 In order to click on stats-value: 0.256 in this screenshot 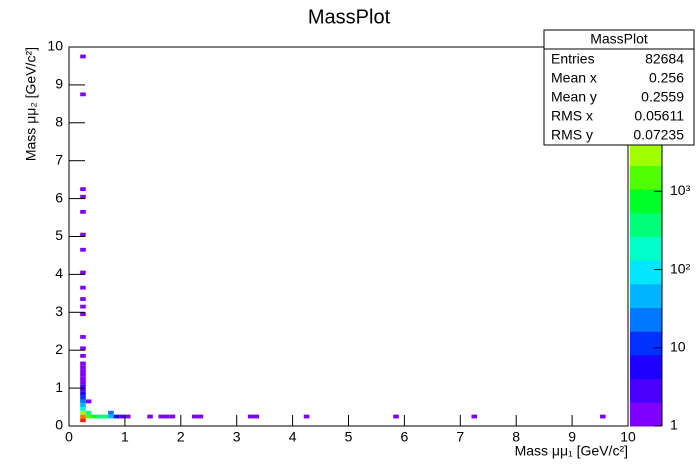, I will do `click(666, 78)`.